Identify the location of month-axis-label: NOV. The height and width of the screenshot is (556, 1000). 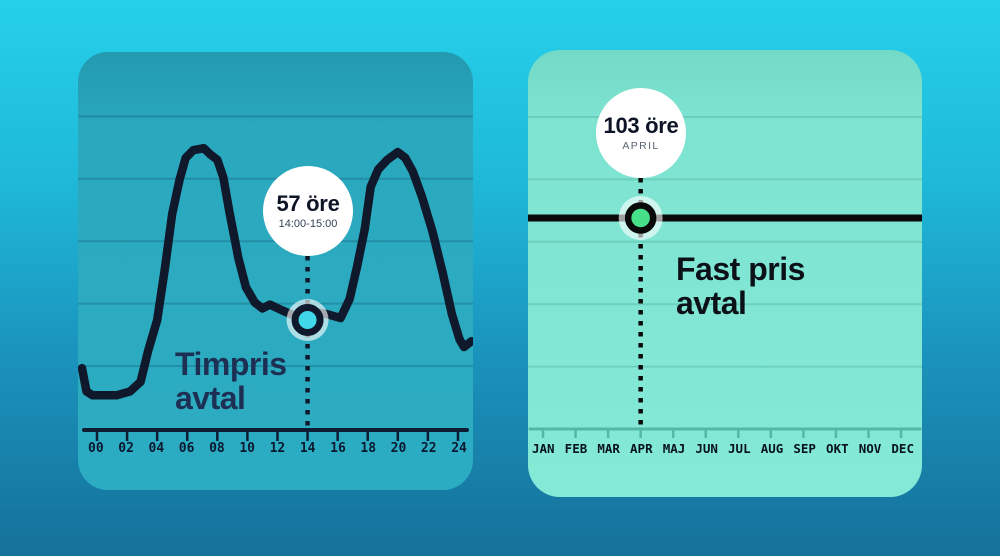
(870, 448).